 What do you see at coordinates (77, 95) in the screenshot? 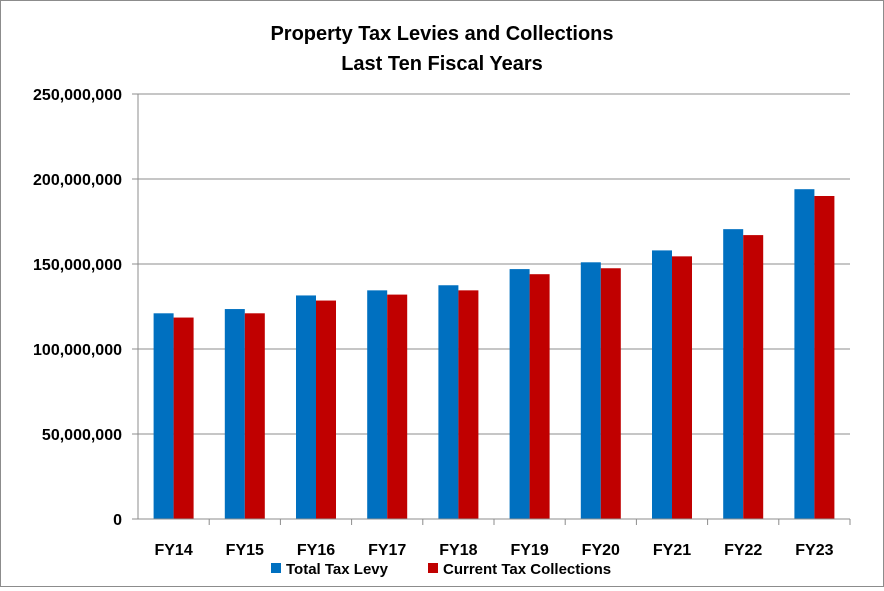
I see `y-tick-label: 250,000,000` at bounding box center [77, 95].